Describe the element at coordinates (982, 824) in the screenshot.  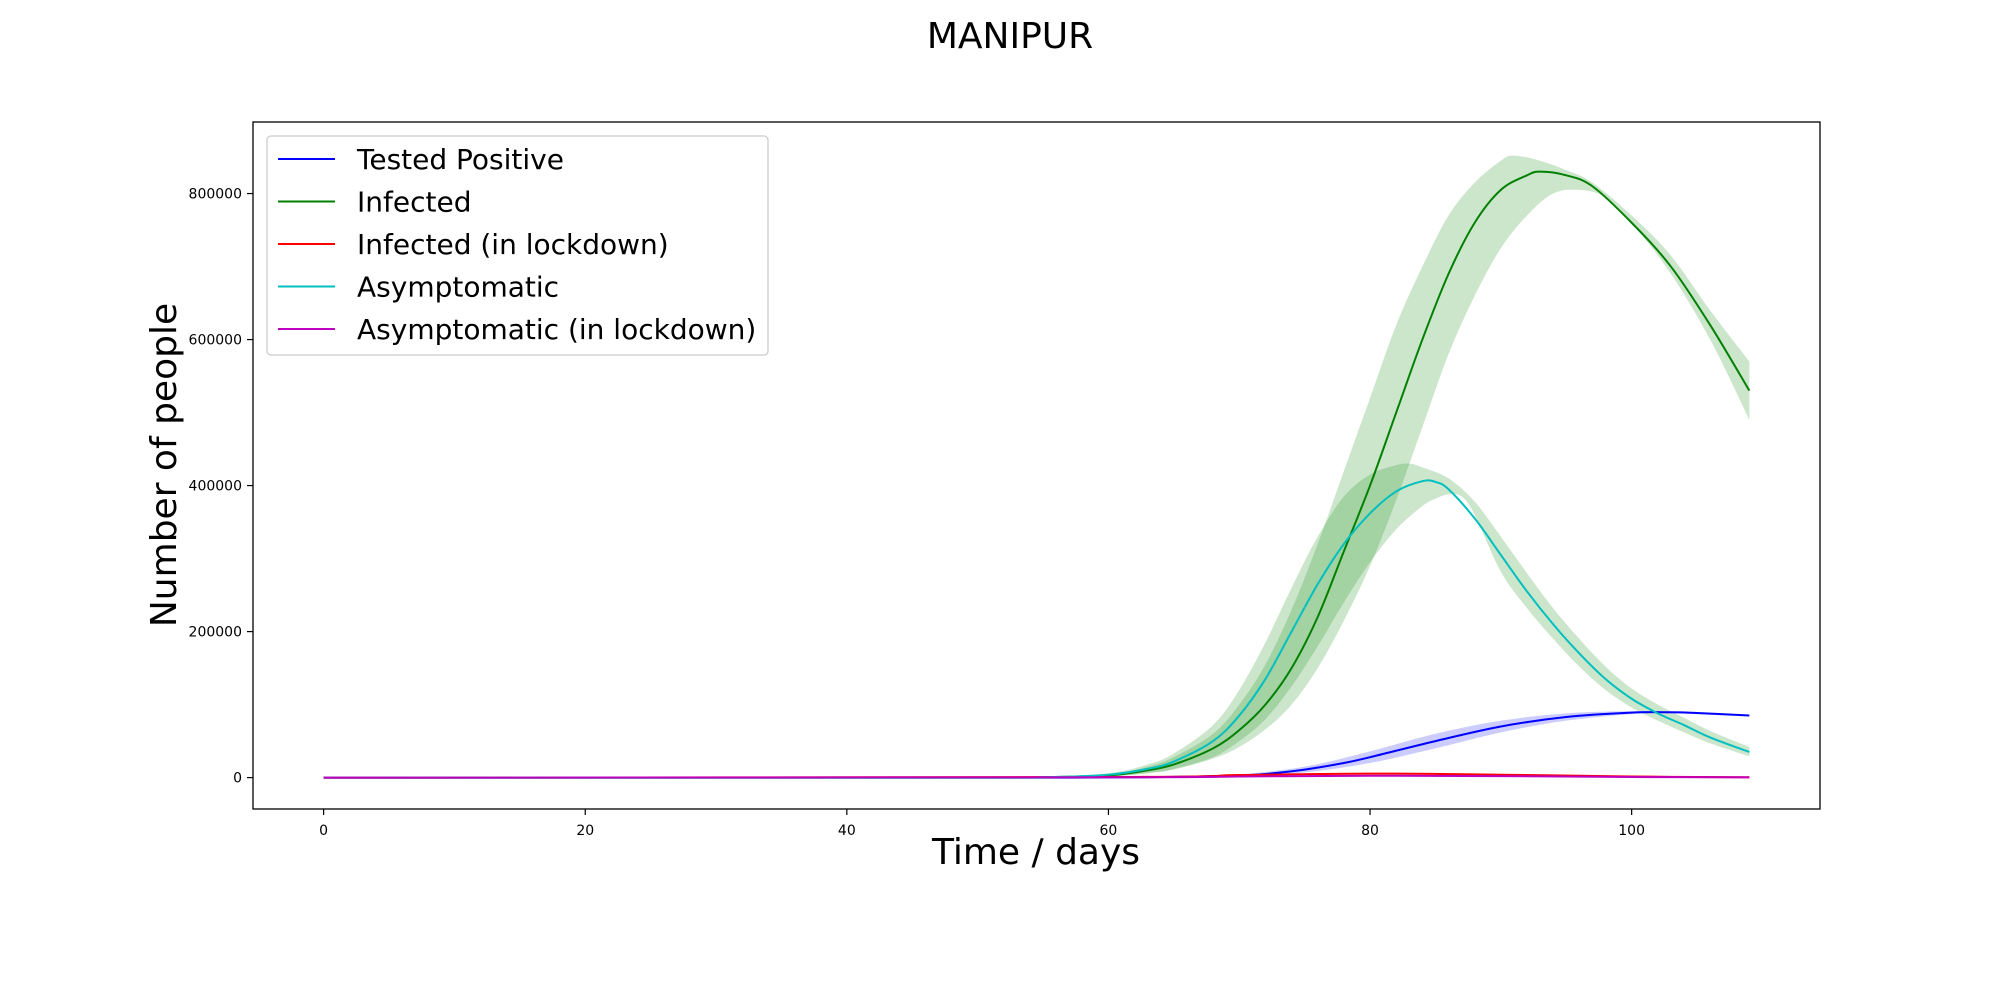
I see `x-axis-ticks: 0 20 40 60 80 100` at that location.